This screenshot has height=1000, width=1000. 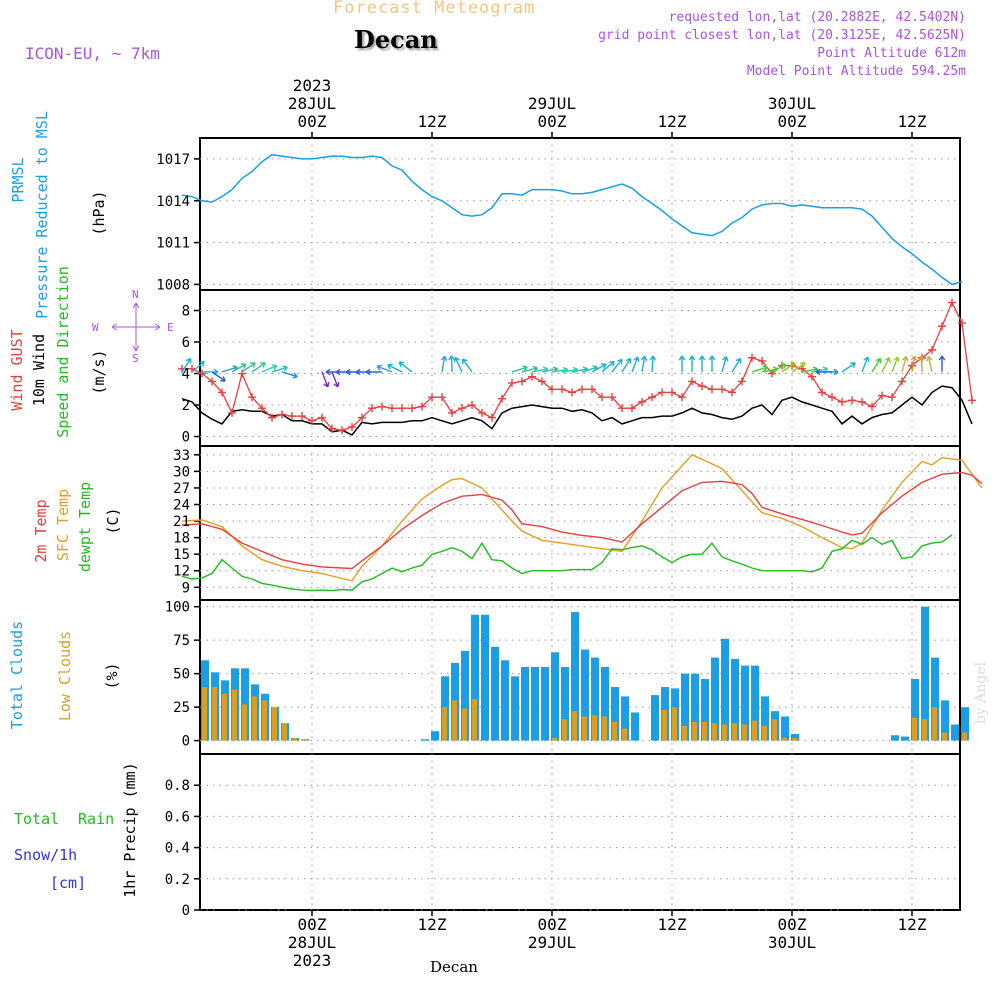 What do you see at coordinates (312, 924) in the screenshot?
I see `time-label-bottom: 00Z` at bounding box center [312, 924].